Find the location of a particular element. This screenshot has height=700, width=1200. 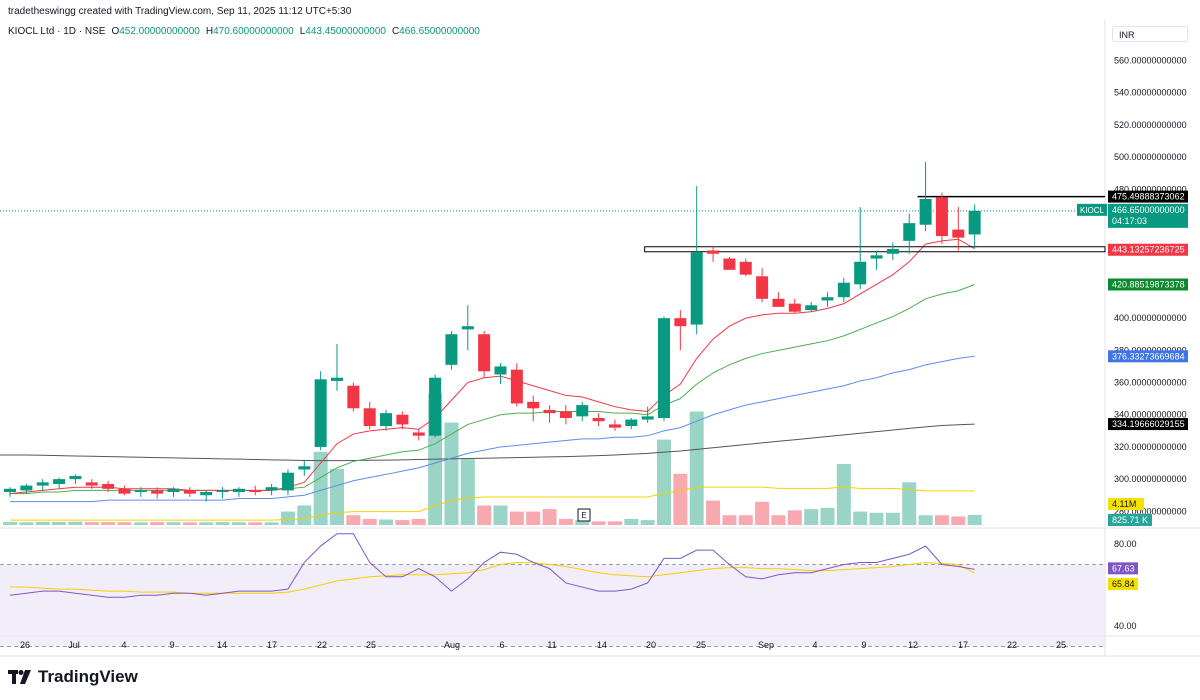

earnings-marker is located at coordinates (584, 515).